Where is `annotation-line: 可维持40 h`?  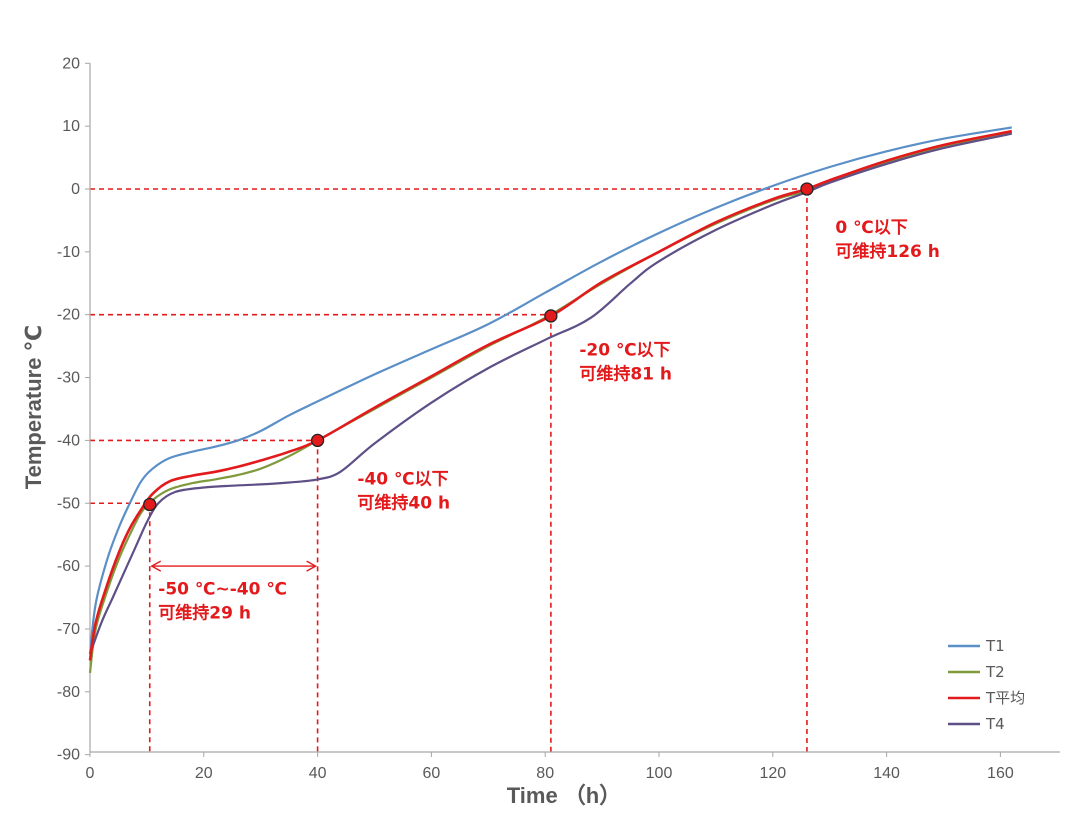 annotation-line: 可维持40 h is located at coordinates (403, 502).